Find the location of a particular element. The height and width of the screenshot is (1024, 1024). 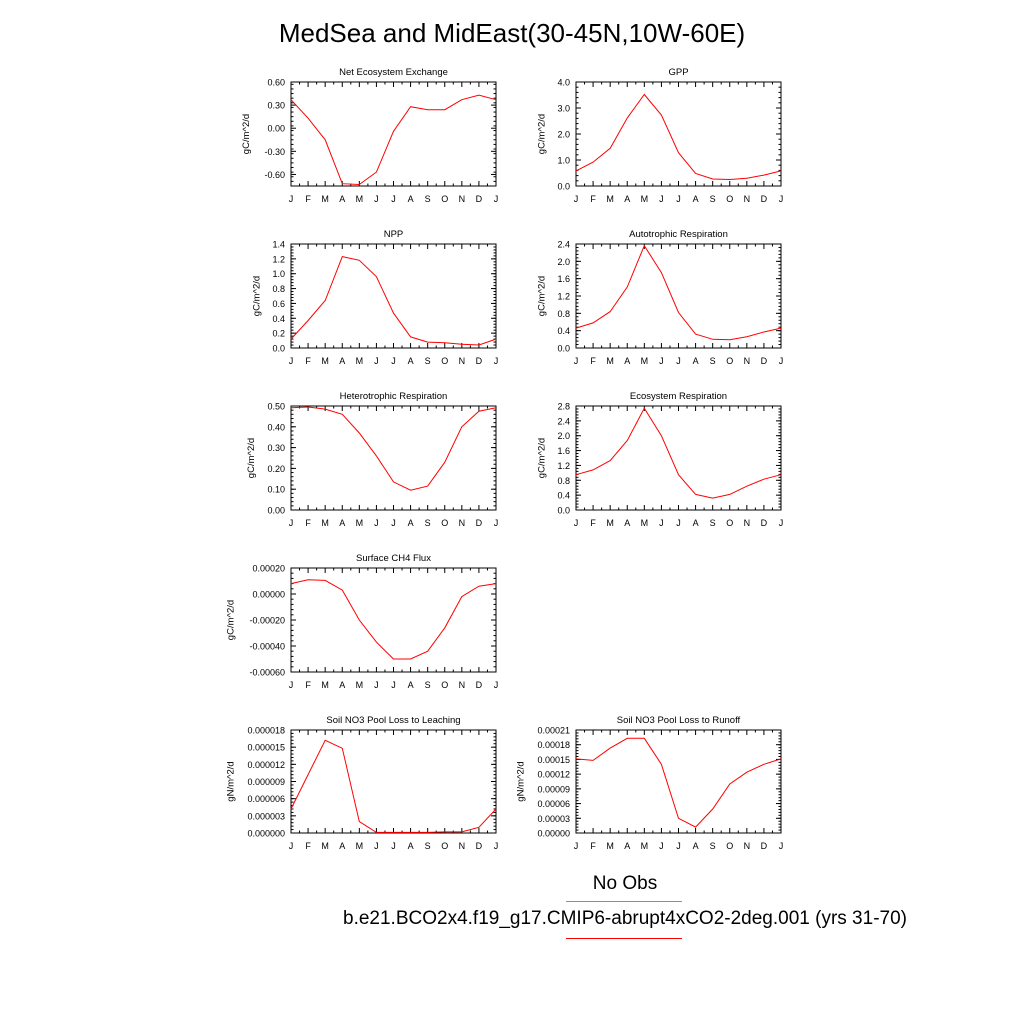

y-tick-label: 0.000018 is located at coordinates (266, 731).